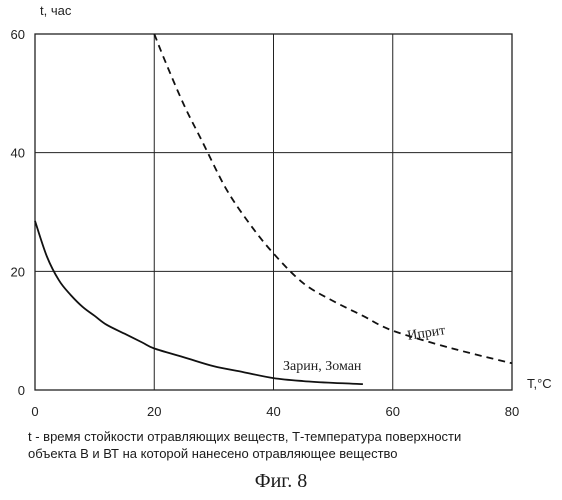  What do you see at coordinates (18, 153) in the screenshot?
I see `y-tick-label: 40` at bounding box center [18, 153].